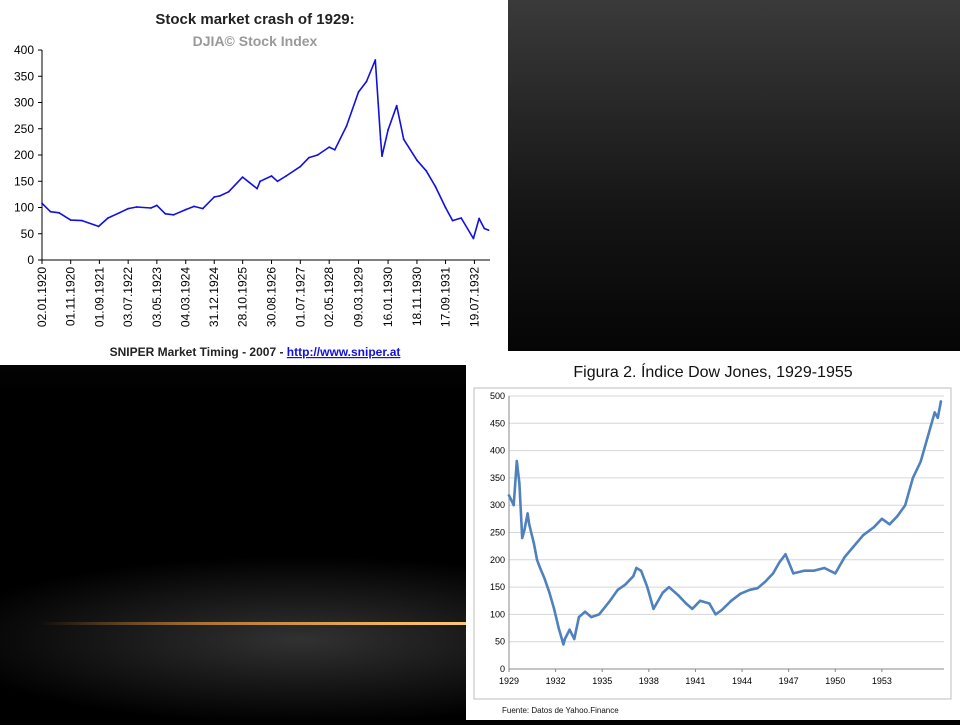  What do you see at coordinates (497, 587) in the screenshot?
I see `chart-2-y-tick-label: 150` at bounding box center [497, 587].